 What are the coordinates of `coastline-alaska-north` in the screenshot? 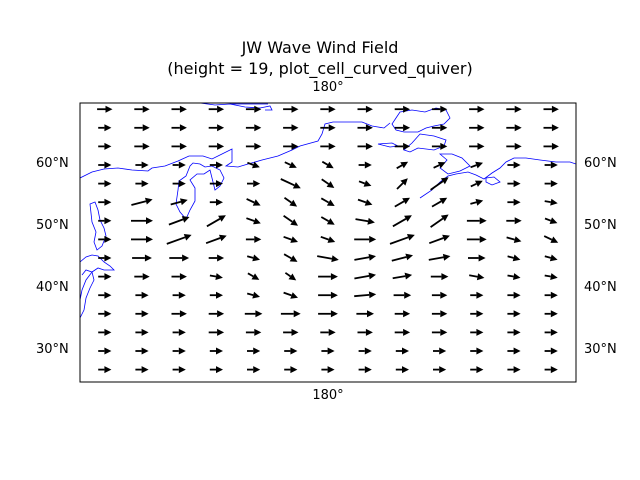 It's located at (421, 120).